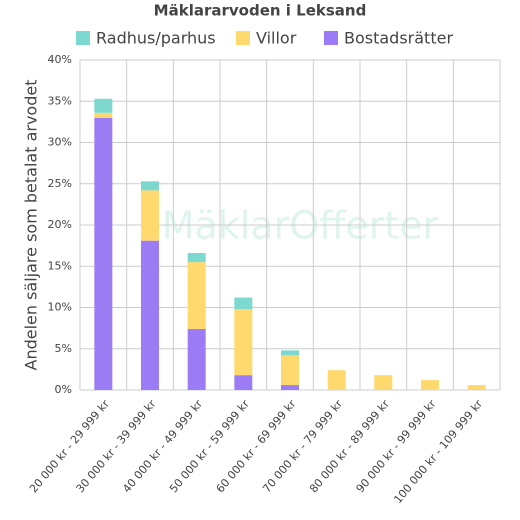  What do you see at coordinates (60, 100) in the screenshot?
I see `y-tick-label: 35%` at bounding box center [60, 100].